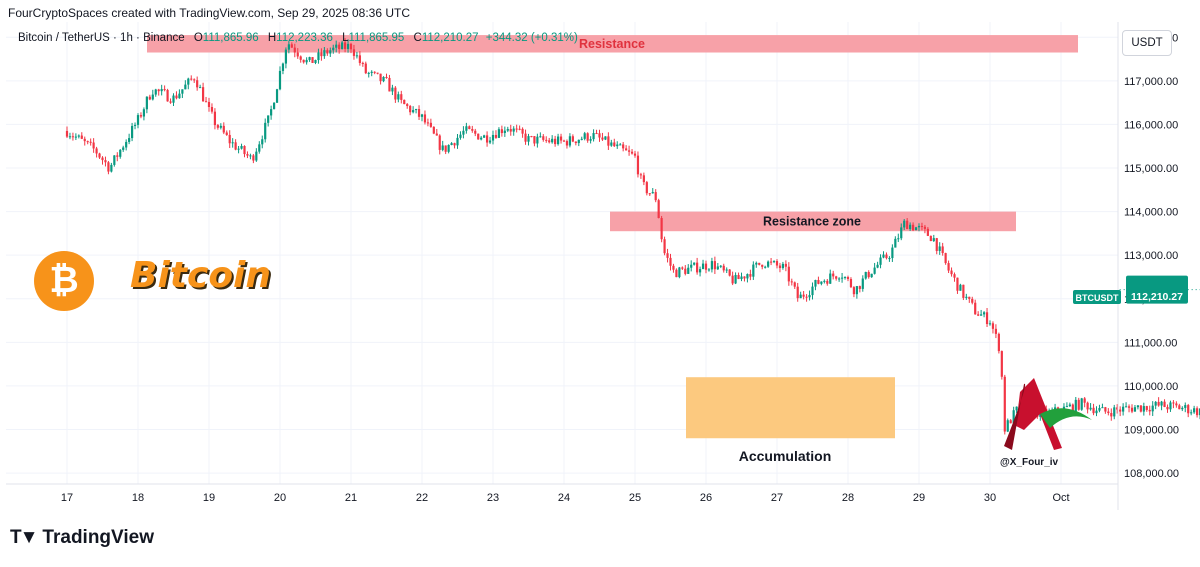 The width and height of the screenshot is (1200, 567). Describe the element at coordinates (304, 38) in the screenshot. I see `high-value: 112,223.36` at that location.